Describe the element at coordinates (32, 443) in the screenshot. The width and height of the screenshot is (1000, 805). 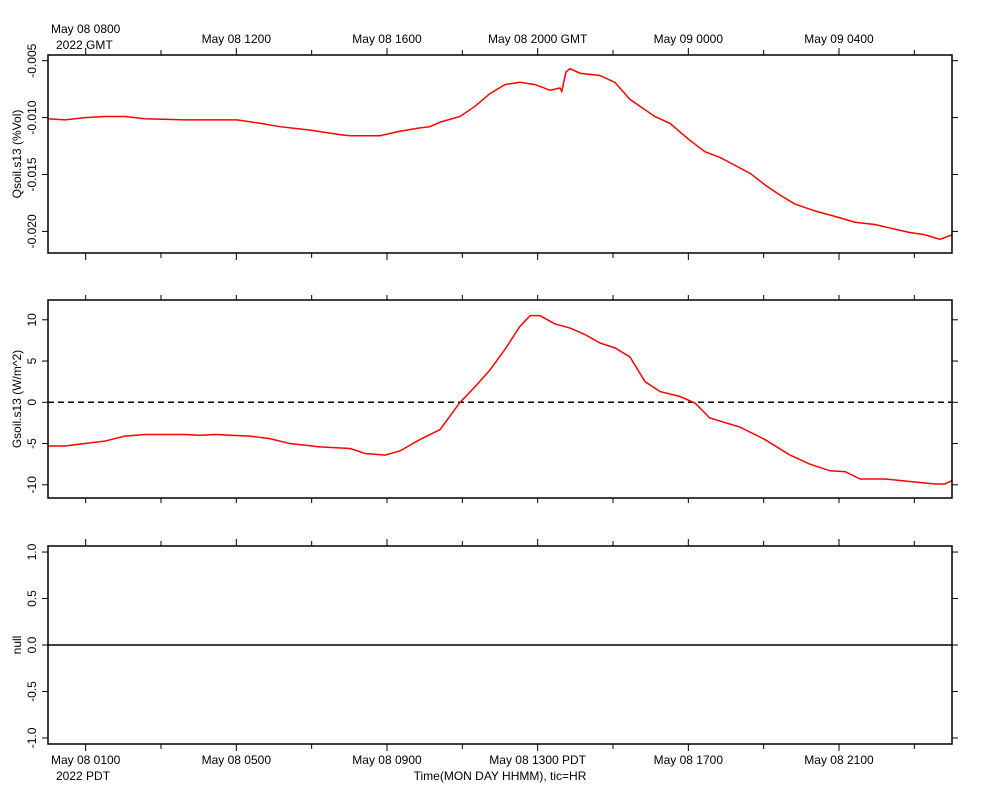
I see `y-tick-label: -5` at that location.